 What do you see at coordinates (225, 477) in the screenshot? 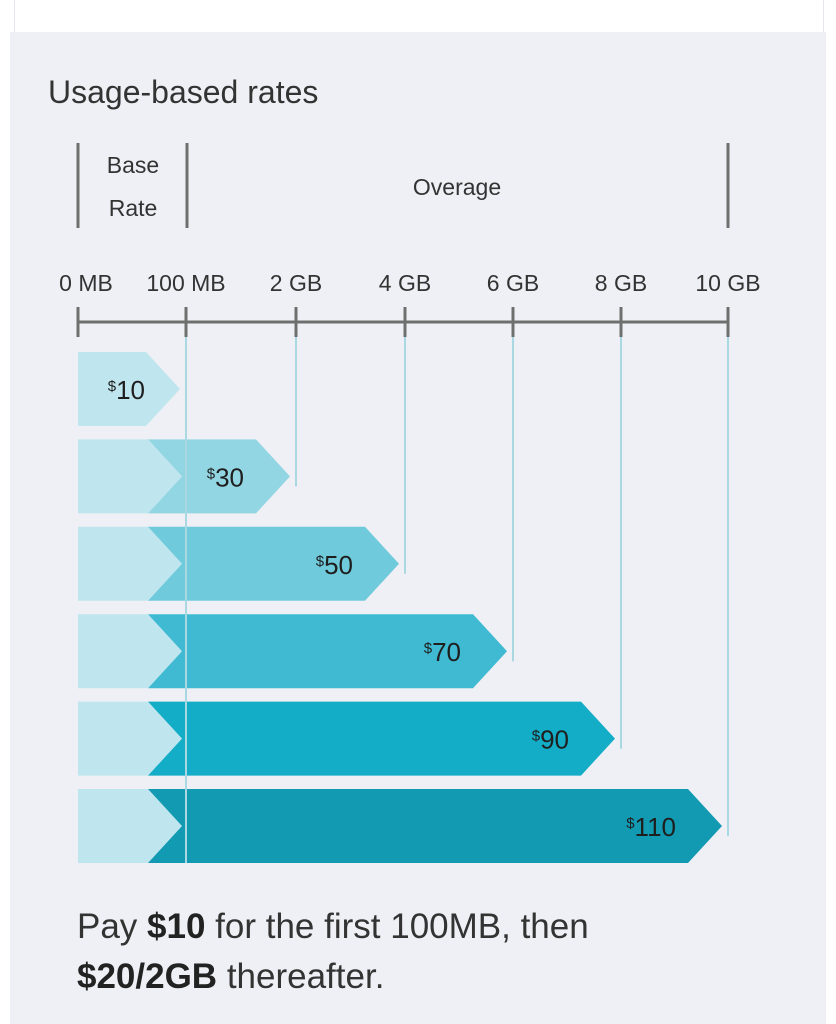
I see `bar-price-label: $30` at bounding box center [225, 477].